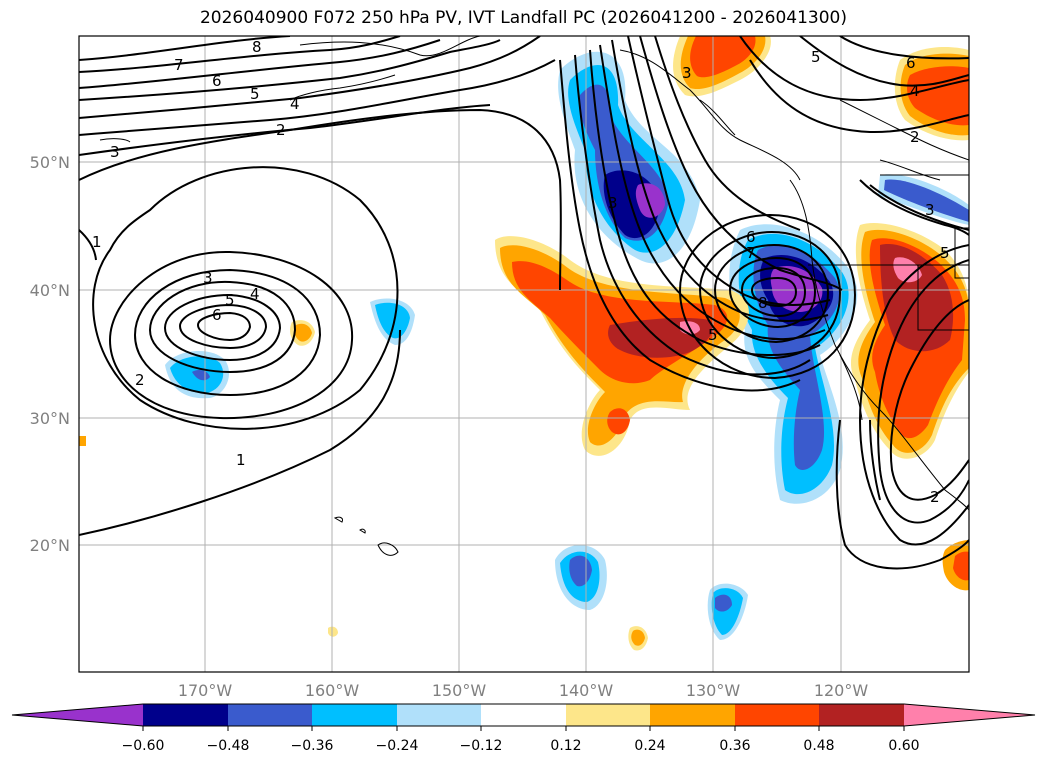  Describe the element at coordinates (459, 690) in the screenshot. I see `lon-label-150w: 150°W` at that location.